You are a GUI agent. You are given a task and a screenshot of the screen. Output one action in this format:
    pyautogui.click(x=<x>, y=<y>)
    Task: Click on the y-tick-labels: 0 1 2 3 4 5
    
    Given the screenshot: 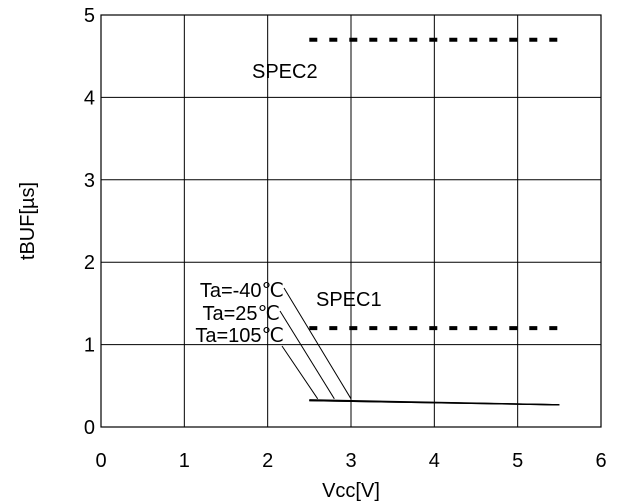 What is the action you would take?
    pyautogui.click(x=89, y=222)
    